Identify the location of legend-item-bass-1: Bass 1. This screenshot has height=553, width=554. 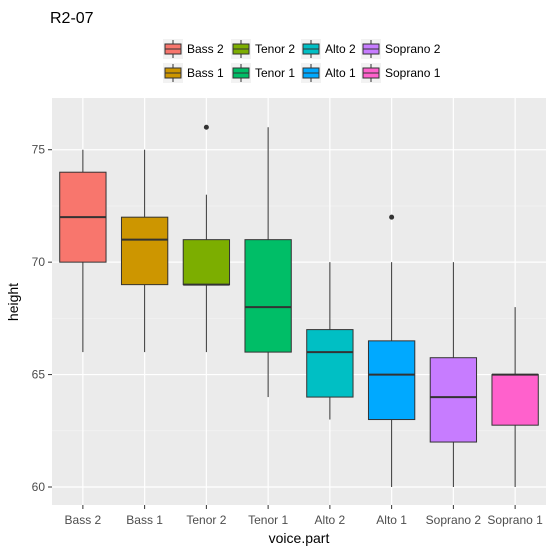
(193, 73).